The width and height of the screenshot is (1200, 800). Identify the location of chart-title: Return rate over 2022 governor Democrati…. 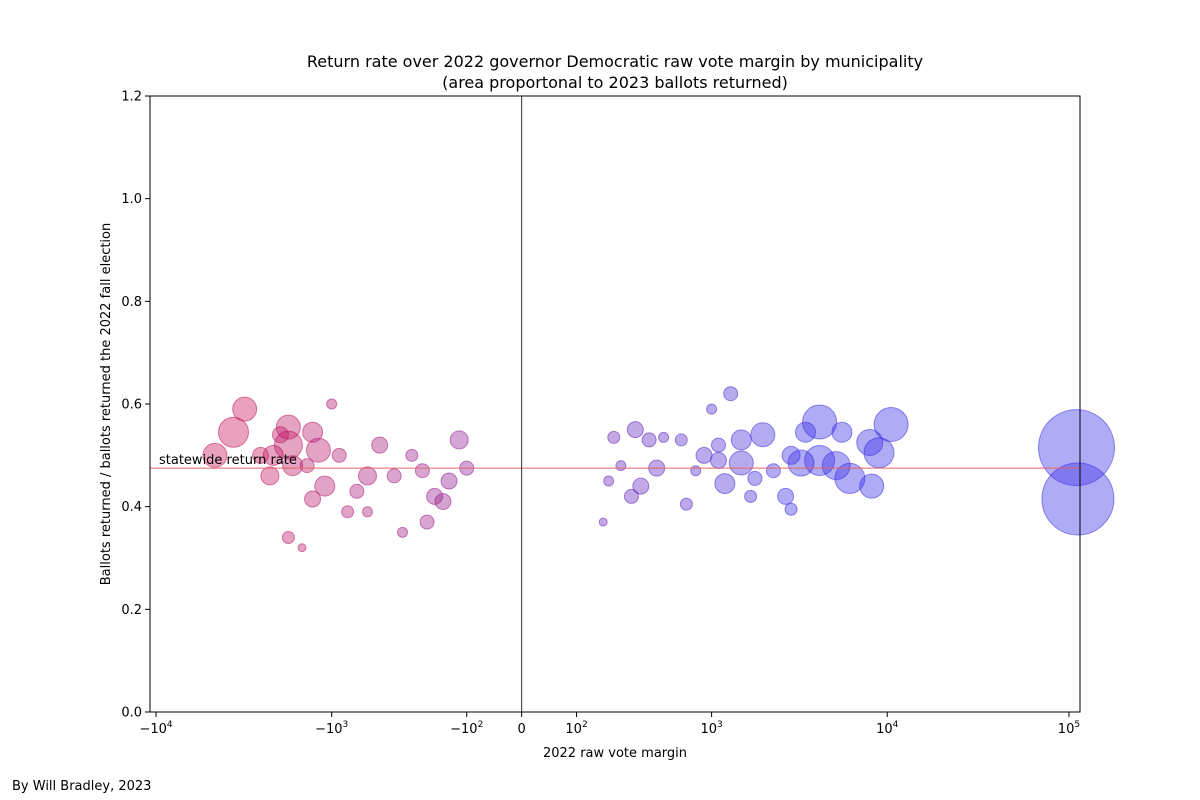
(615, 61).